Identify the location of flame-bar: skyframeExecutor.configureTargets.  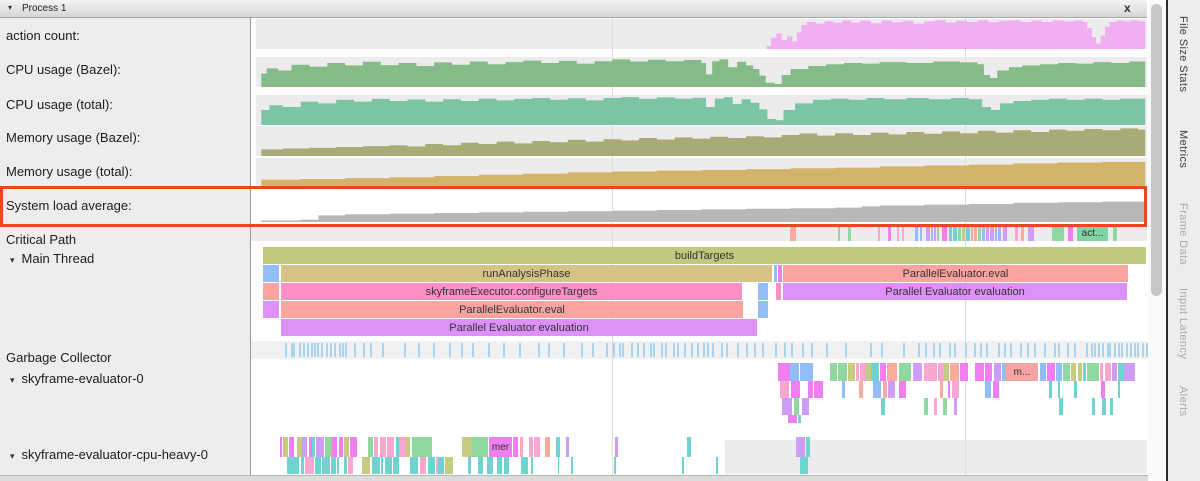
(511, 291).